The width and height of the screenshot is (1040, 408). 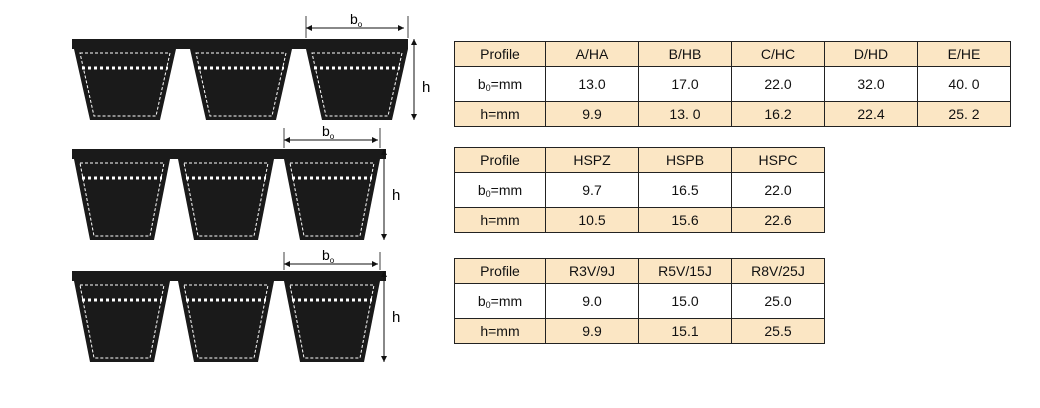 I want to click on table-row: b0=mm 9.7 16.5 22.0, so click(x=639, y=190).